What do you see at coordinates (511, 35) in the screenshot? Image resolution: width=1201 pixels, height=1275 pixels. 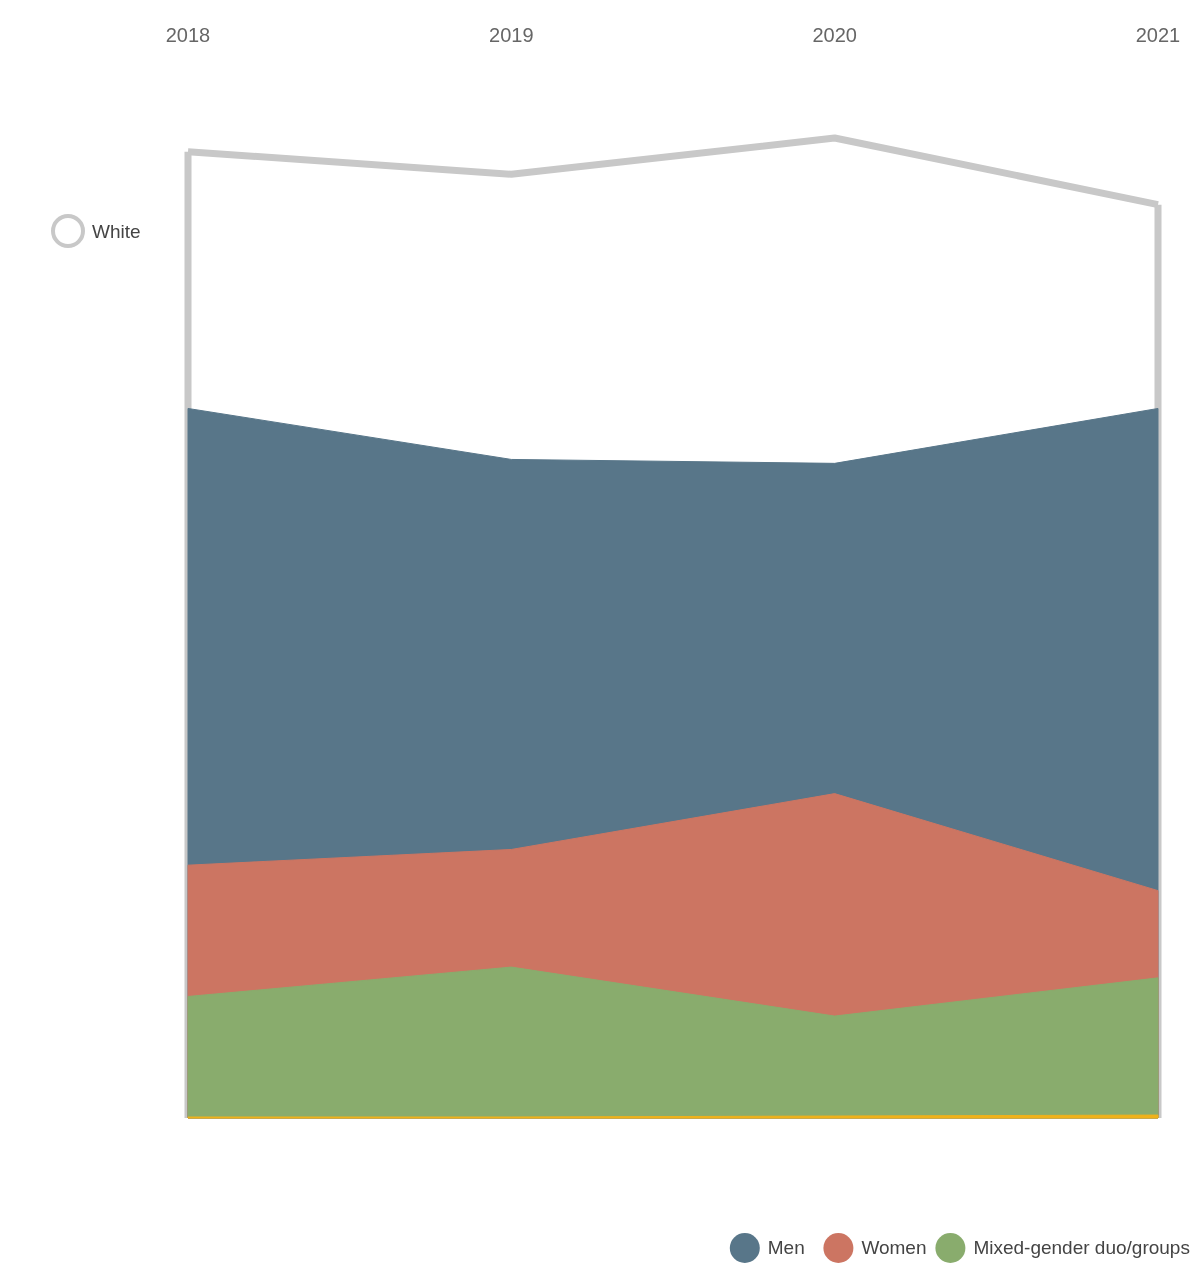 I see `x-tick-label: 2019` at bounding box center [511, 35].